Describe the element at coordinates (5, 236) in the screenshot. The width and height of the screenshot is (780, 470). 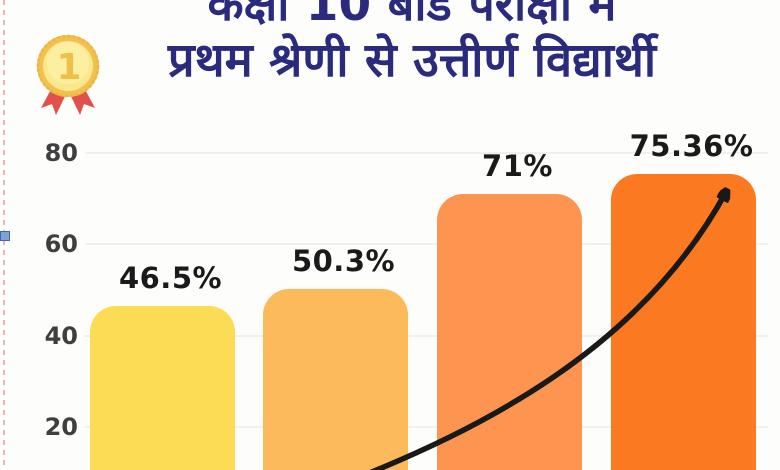
I see `selection-handle` at that location.